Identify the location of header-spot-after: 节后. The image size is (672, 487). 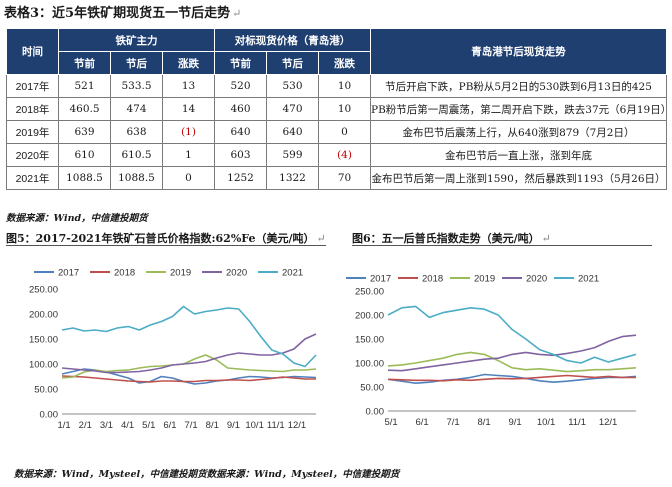
(293, 63).